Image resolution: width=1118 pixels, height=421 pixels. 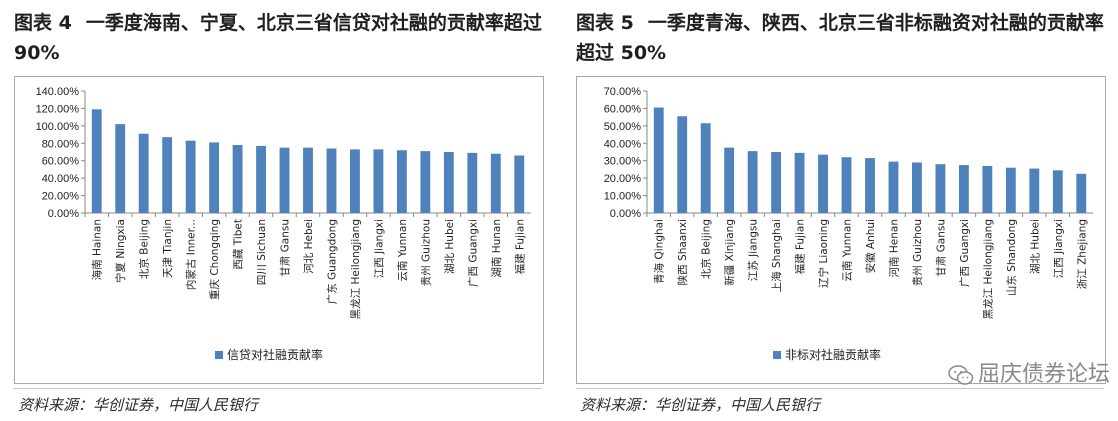 What do you see at coordinates (623, 127) in the screenshot?
I see `y-tick-label: 50.00%` at bounding box center [623, 127].